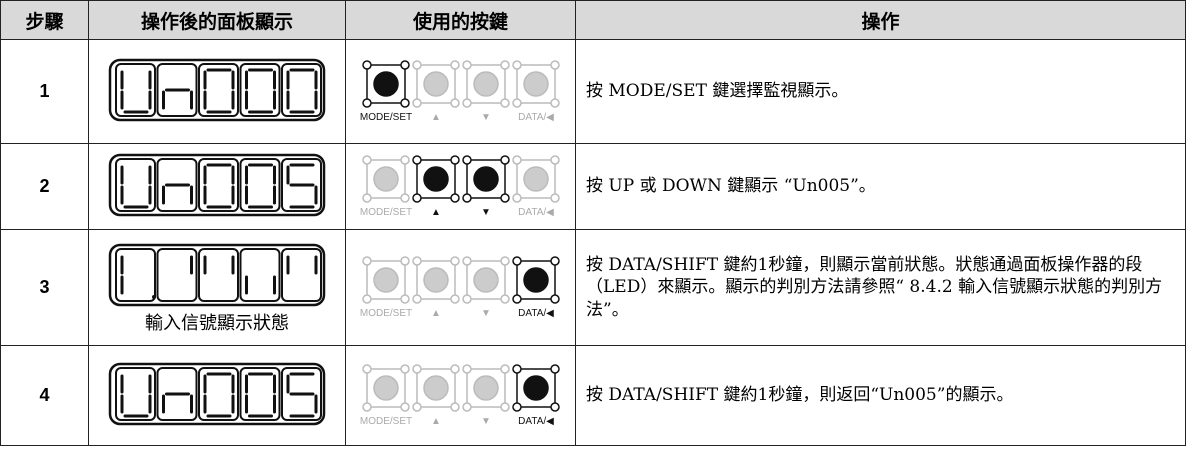 The height and width of the screenshot is (470, 1187). I want to click on header-cell: 步驟, so click(44, 20).